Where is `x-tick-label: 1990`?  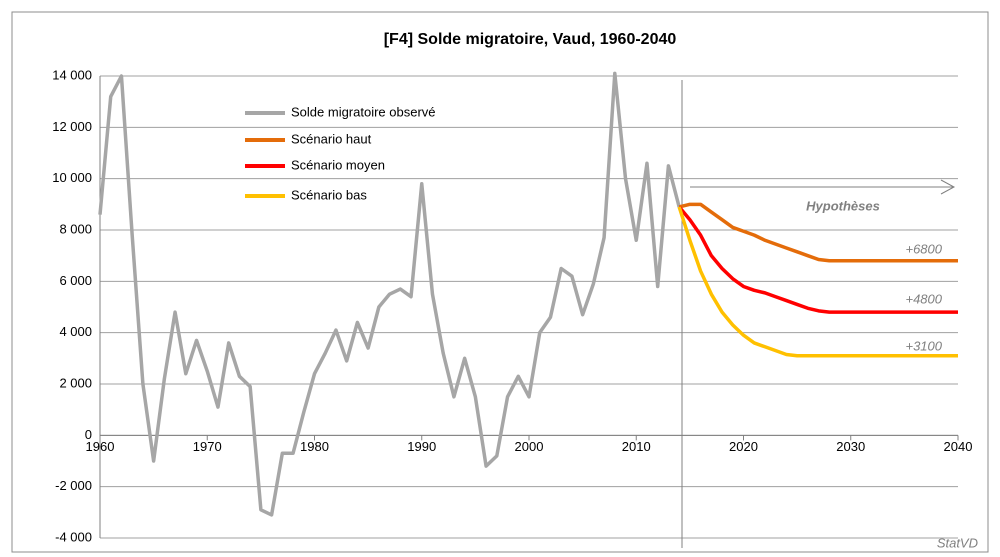 x-tick-label: 1990 is located at coordinates (421, 446).